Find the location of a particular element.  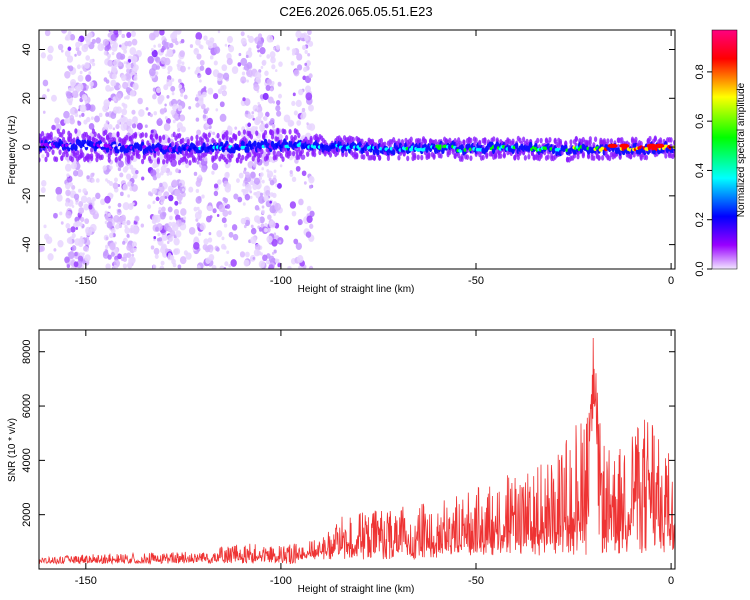

x-tick-label: -100 is located at coordinates (281, 281).